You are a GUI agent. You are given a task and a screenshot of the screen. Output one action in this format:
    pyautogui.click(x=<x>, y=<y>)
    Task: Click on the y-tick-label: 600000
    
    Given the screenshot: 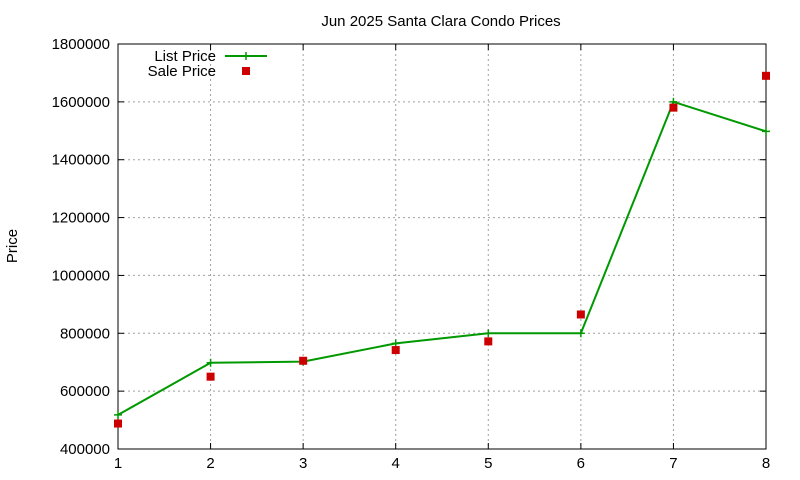 What is the action you would take?
    pyautogui.click(x=85, y=391)
    